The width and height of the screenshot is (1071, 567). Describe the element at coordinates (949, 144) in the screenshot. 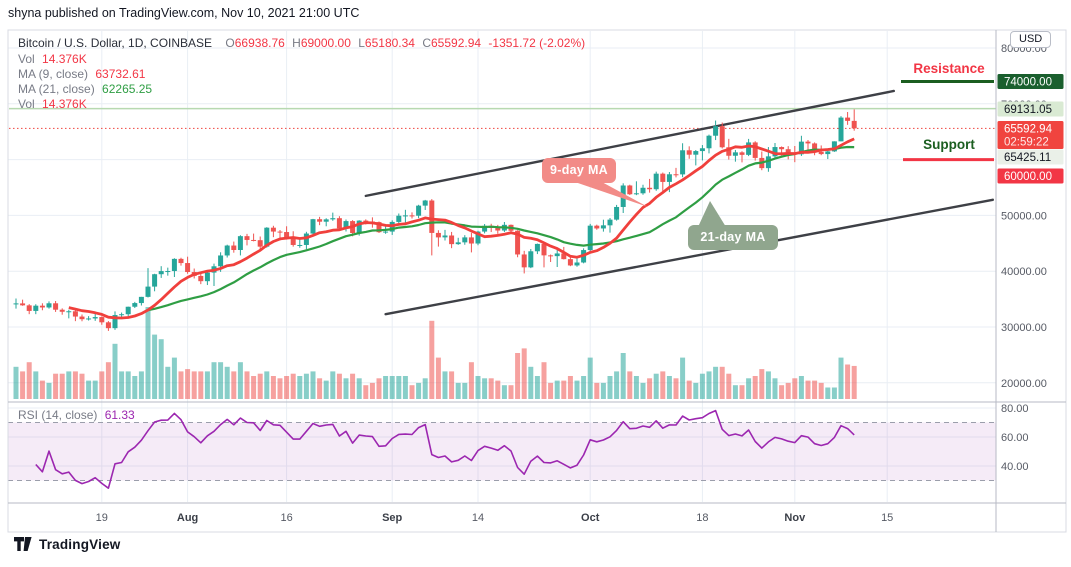

I see `support-label: Support` at that location.